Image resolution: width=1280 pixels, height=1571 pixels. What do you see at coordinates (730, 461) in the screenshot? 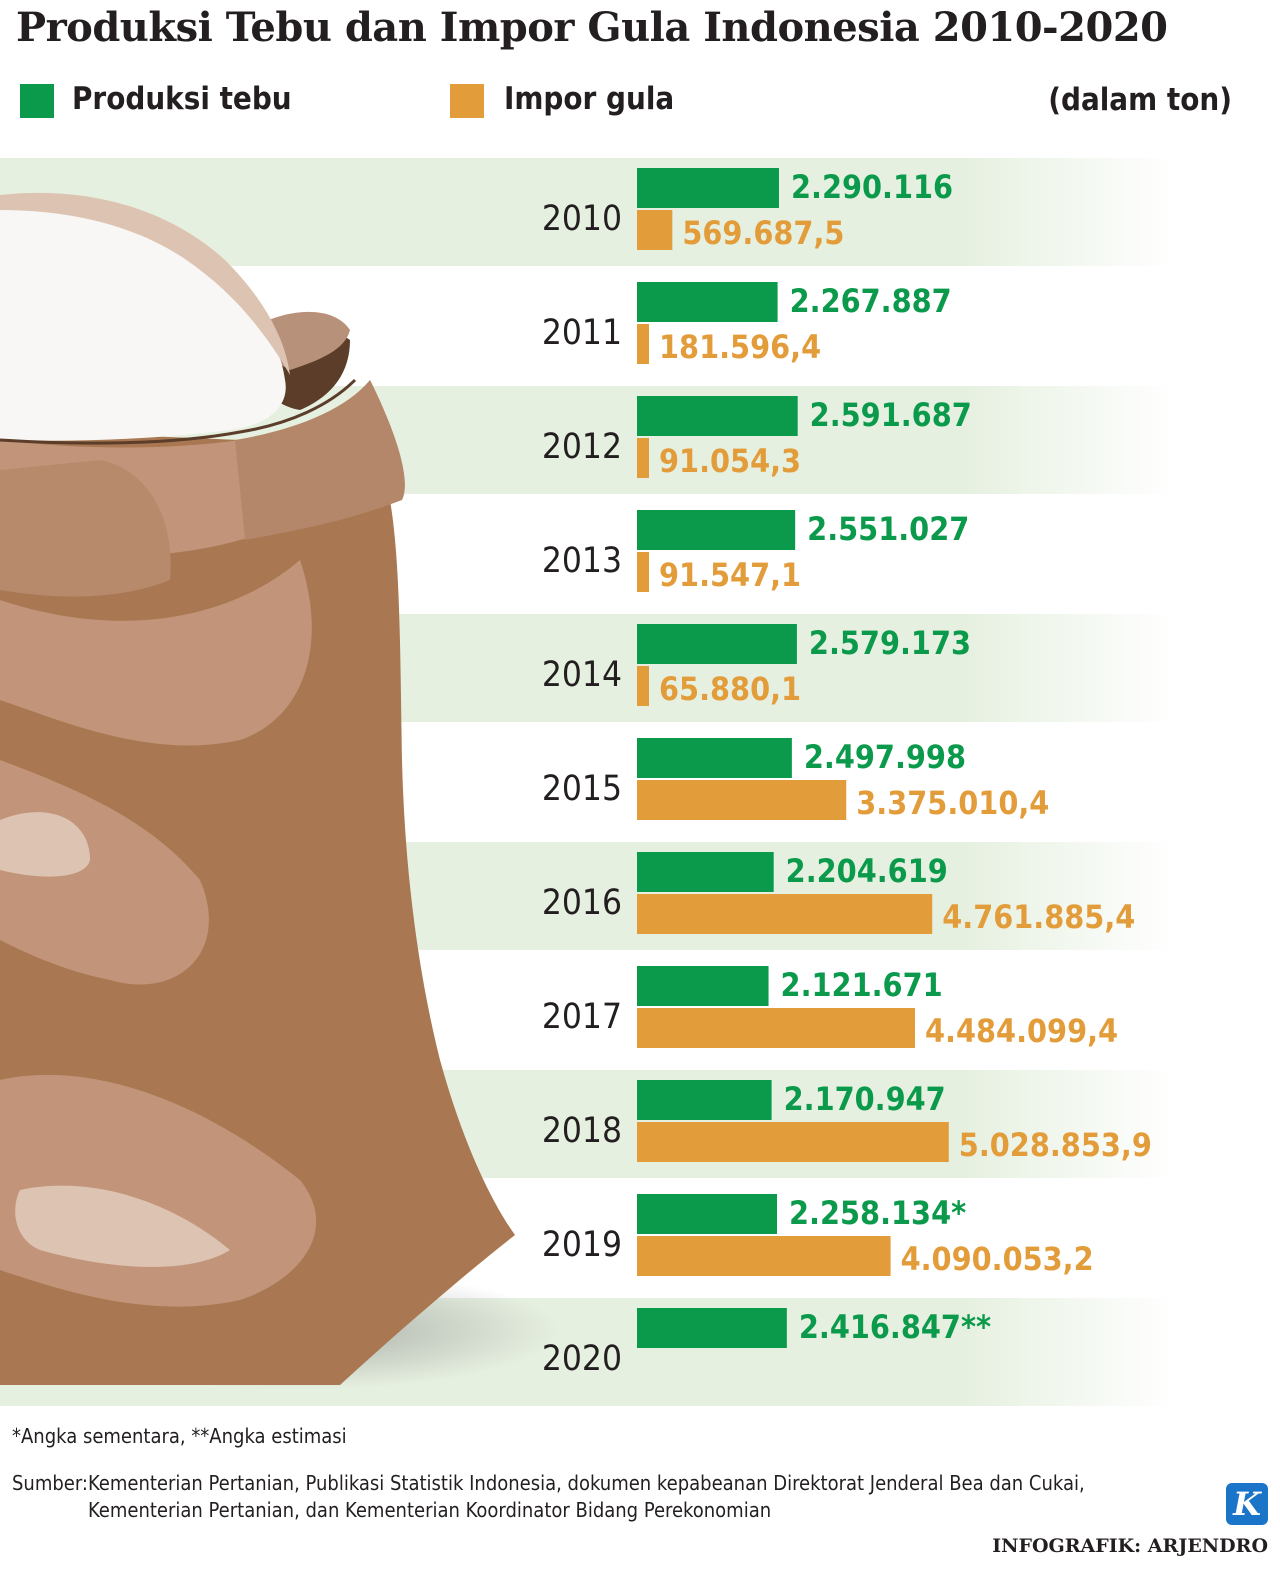
I see `value-label-impor-gula-2012: 91.054,3` at bounding box center [730, 461].